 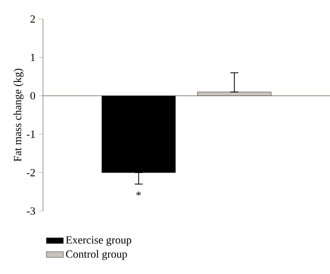 I want to click on legend-label: Exercise group, so click(x=99, y=241).